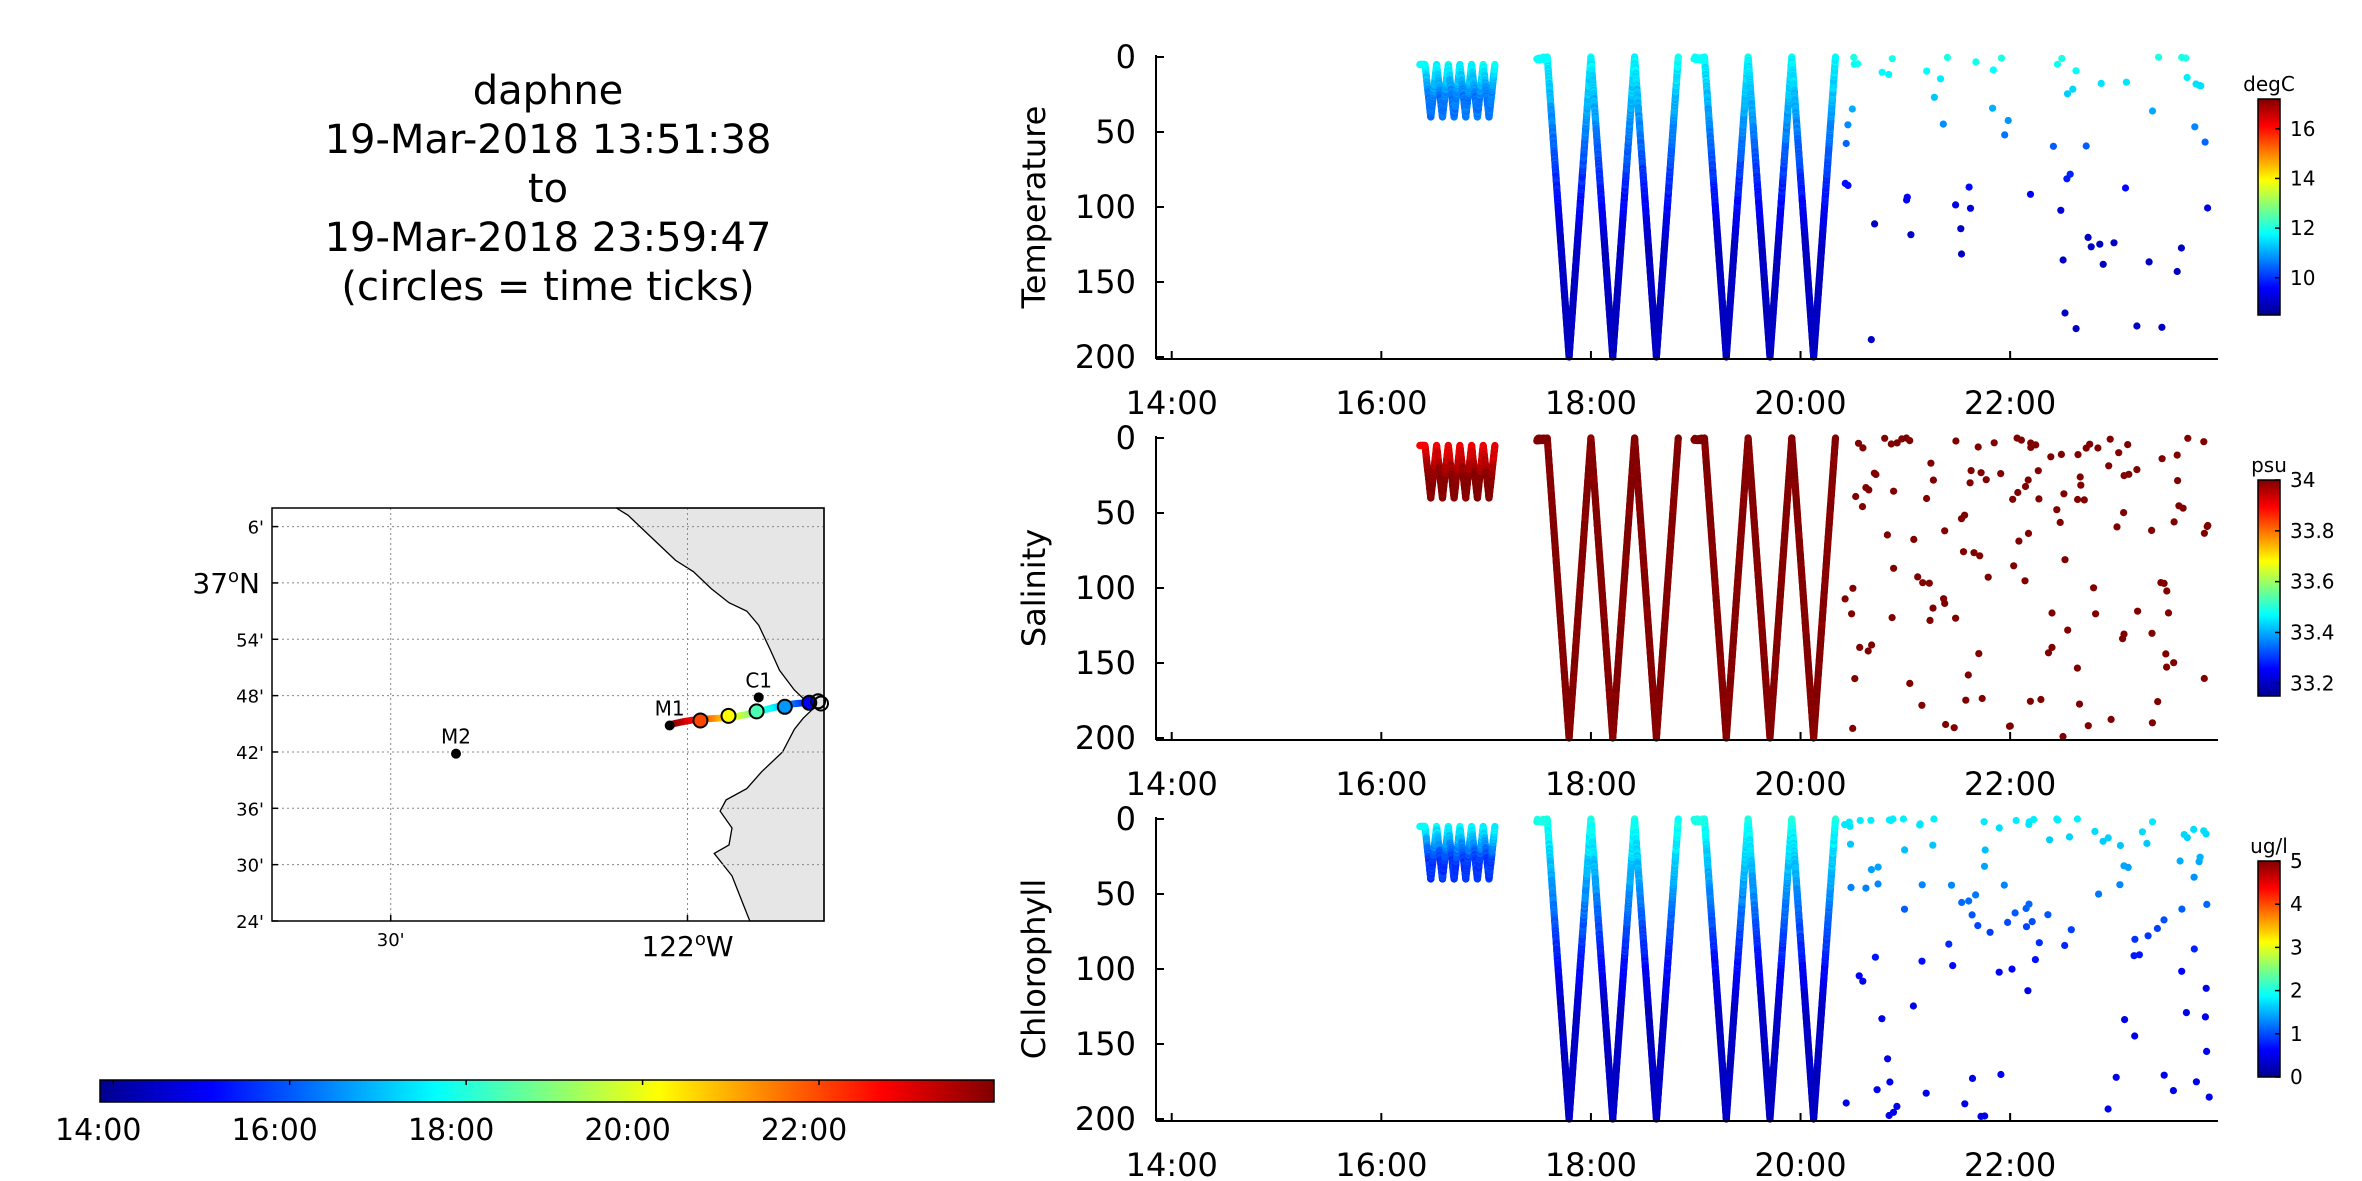 The width and height of the screenshot is (2362, 1181). Describe the element at coordinates (250, 922) in the screenshot. I see `lat-tick-label: 24'` at that location.